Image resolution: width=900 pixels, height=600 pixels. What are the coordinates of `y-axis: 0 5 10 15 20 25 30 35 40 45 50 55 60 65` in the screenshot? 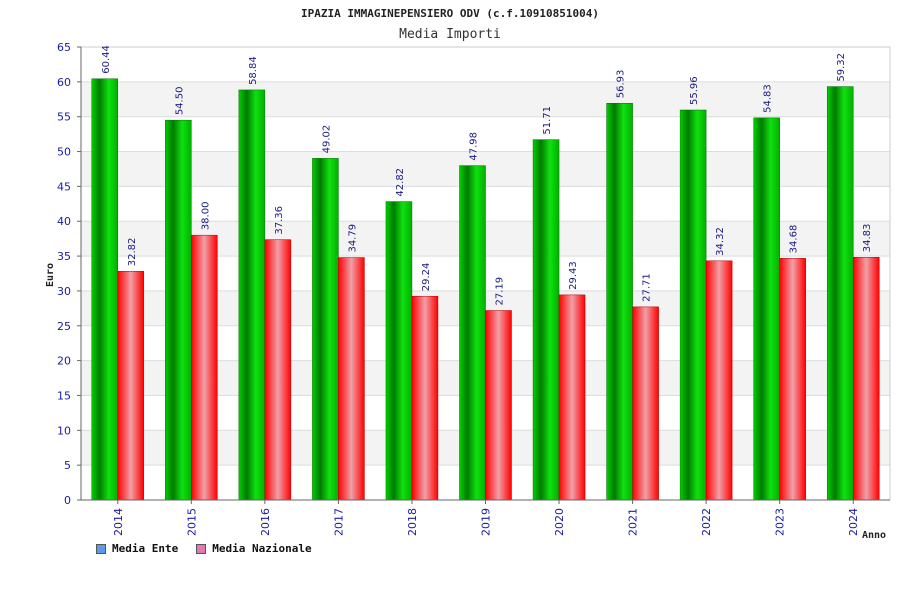 It's located at (69, 274).